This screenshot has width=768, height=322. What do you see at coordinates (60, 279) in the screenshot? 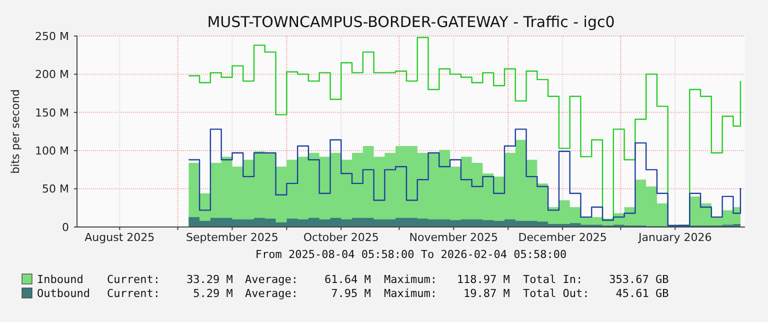
I see `legend-label: Inbound` at bounding box center [60, 279].